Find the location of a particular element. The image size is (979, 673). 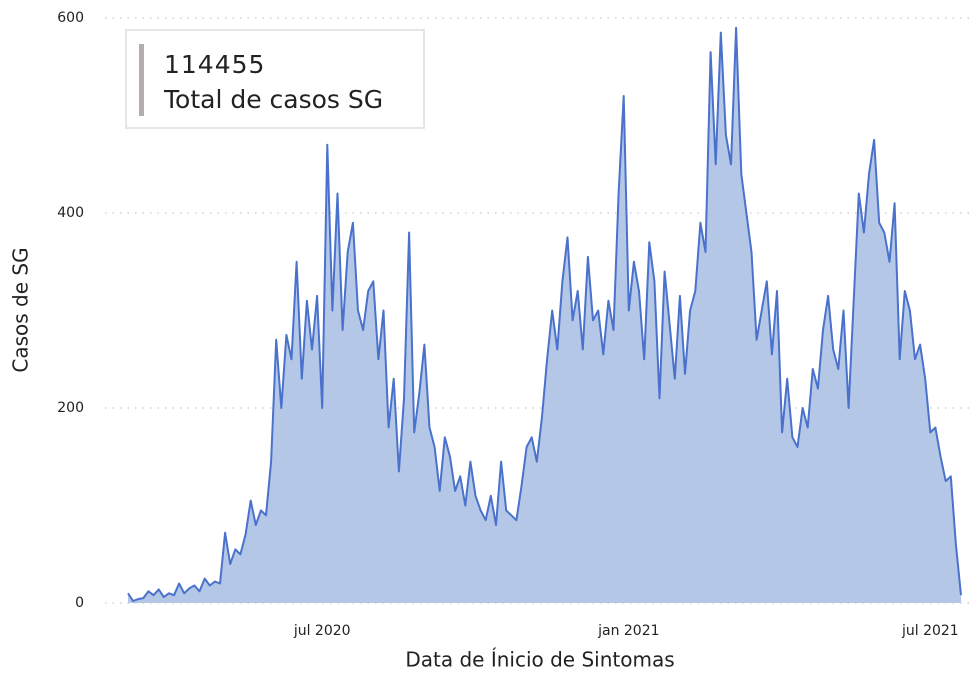

x-tick-label: jul 2020 is located at coordinates (322, 631).